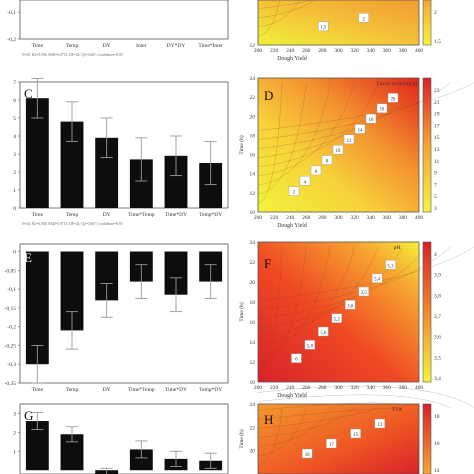  I want to click on panel-letter: D, so click(268, 95).